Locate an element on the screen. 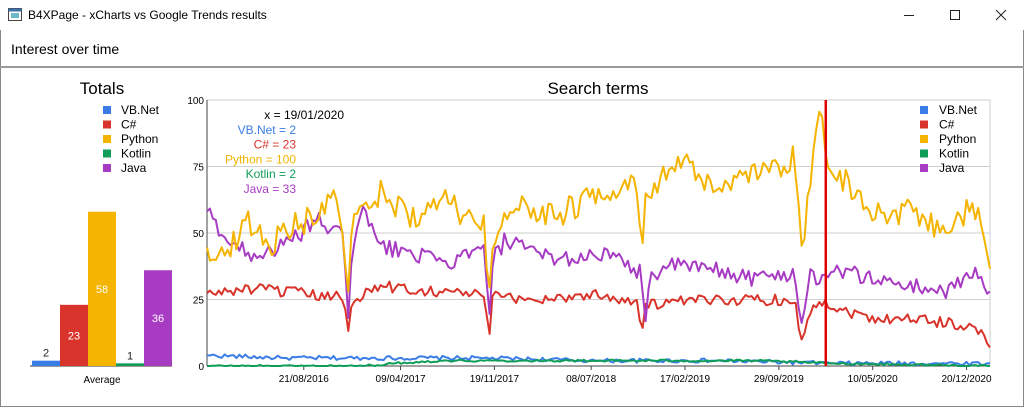  totals-title: Totals is located at coordinates (102, 88).